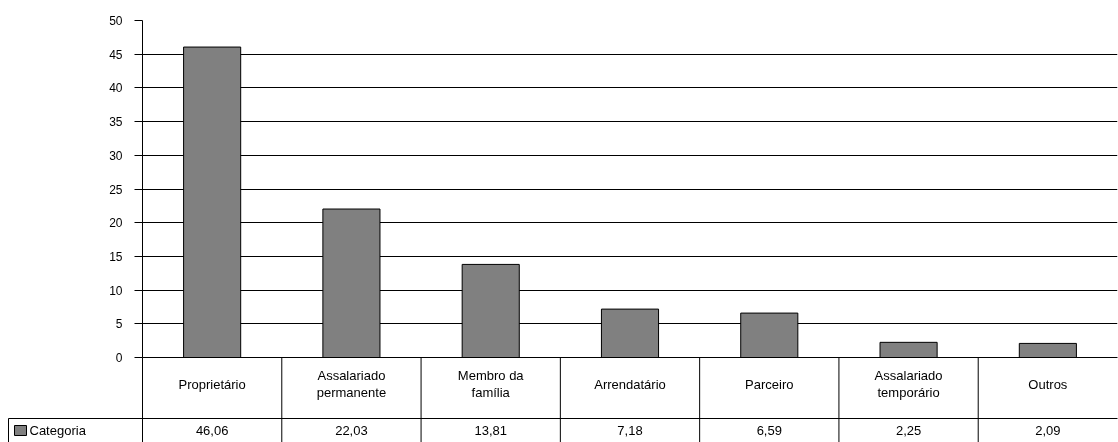 This screenshot has height=442, width=1118. Describe the element at coordinates (212, 430) in the screenshot. I see `data-label: 46,06` at that location.